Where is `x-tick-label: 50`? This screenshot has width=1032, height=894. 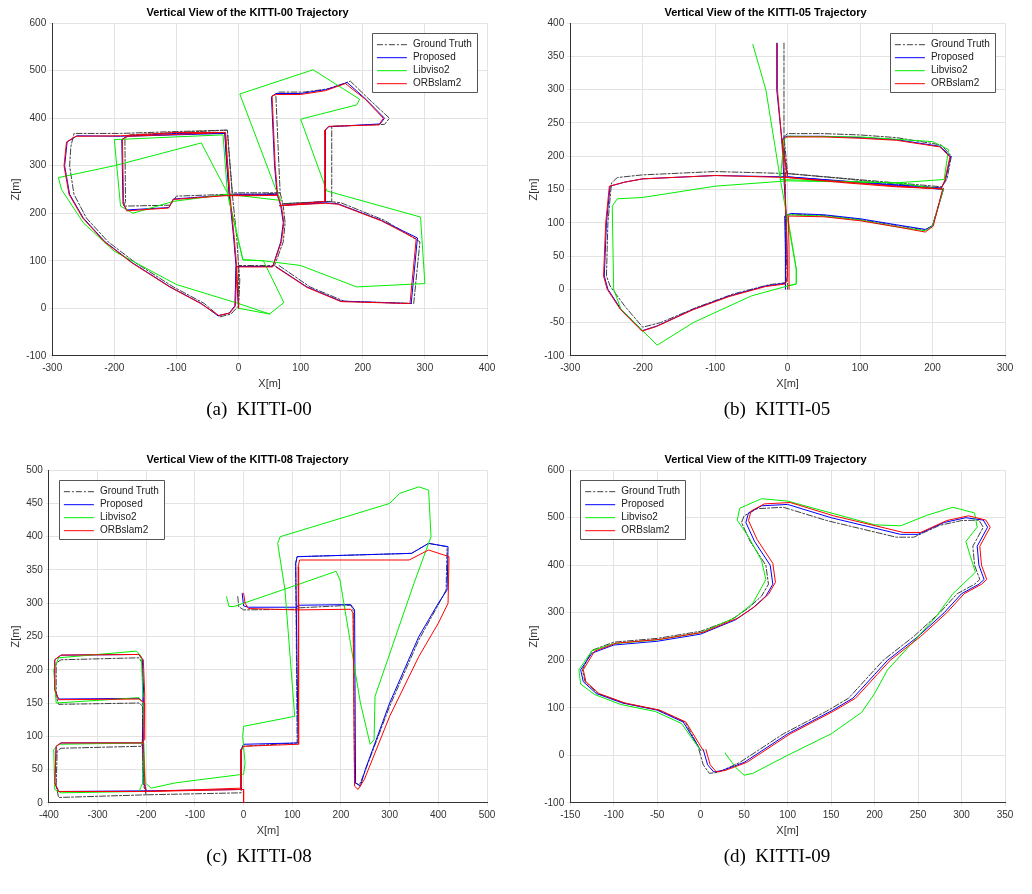 x-tick-label: 50 is located at coordinates (744, 814).